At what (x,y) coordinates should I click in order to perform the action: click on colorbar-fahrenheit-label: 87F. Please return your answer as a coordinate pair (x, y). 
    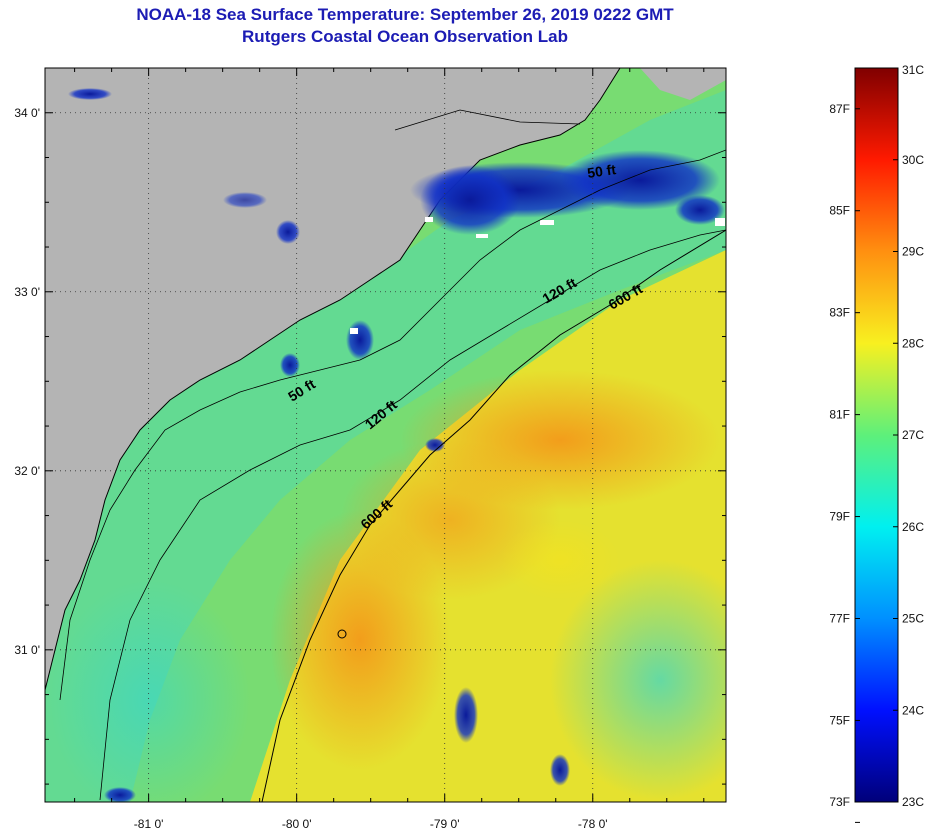
    Looking at the image, I should click on (839, 109).